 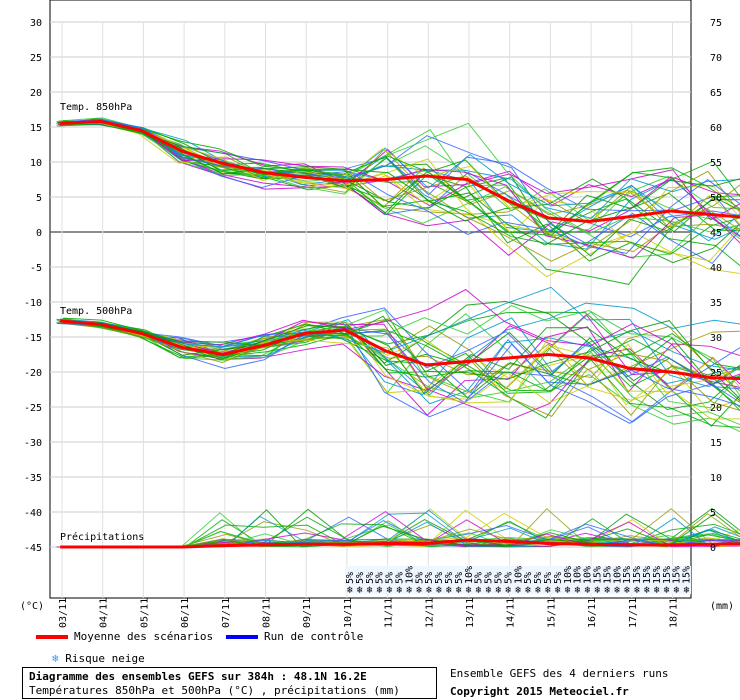 What do you see at coordinates (722, 606) in the screenshot?
I see `right-unit-label: (mm)` at bounding box center [722, 606].